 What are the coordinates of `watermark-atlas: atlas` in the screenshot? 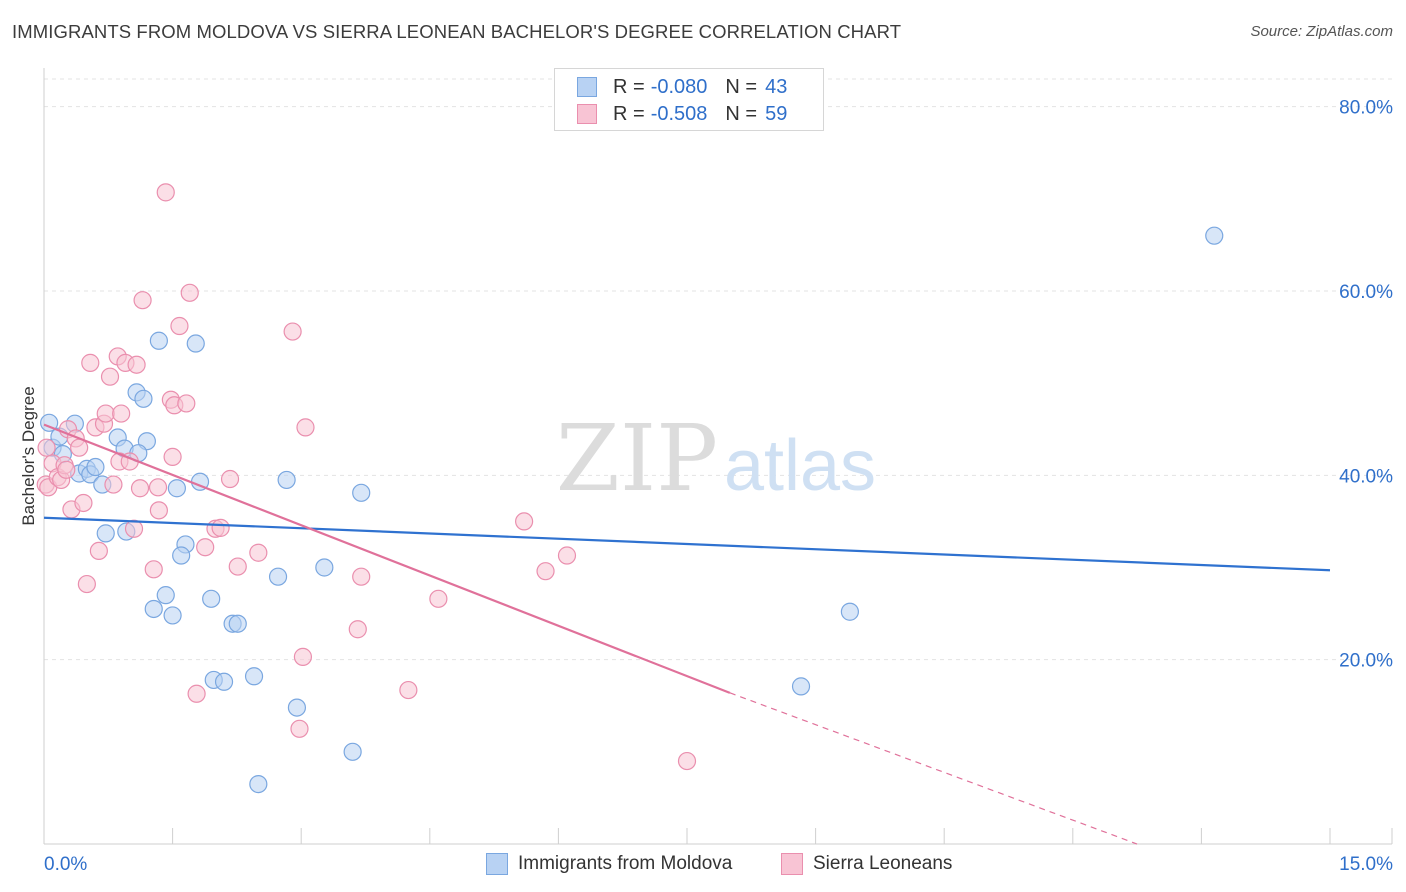 It's located at (800, 466).